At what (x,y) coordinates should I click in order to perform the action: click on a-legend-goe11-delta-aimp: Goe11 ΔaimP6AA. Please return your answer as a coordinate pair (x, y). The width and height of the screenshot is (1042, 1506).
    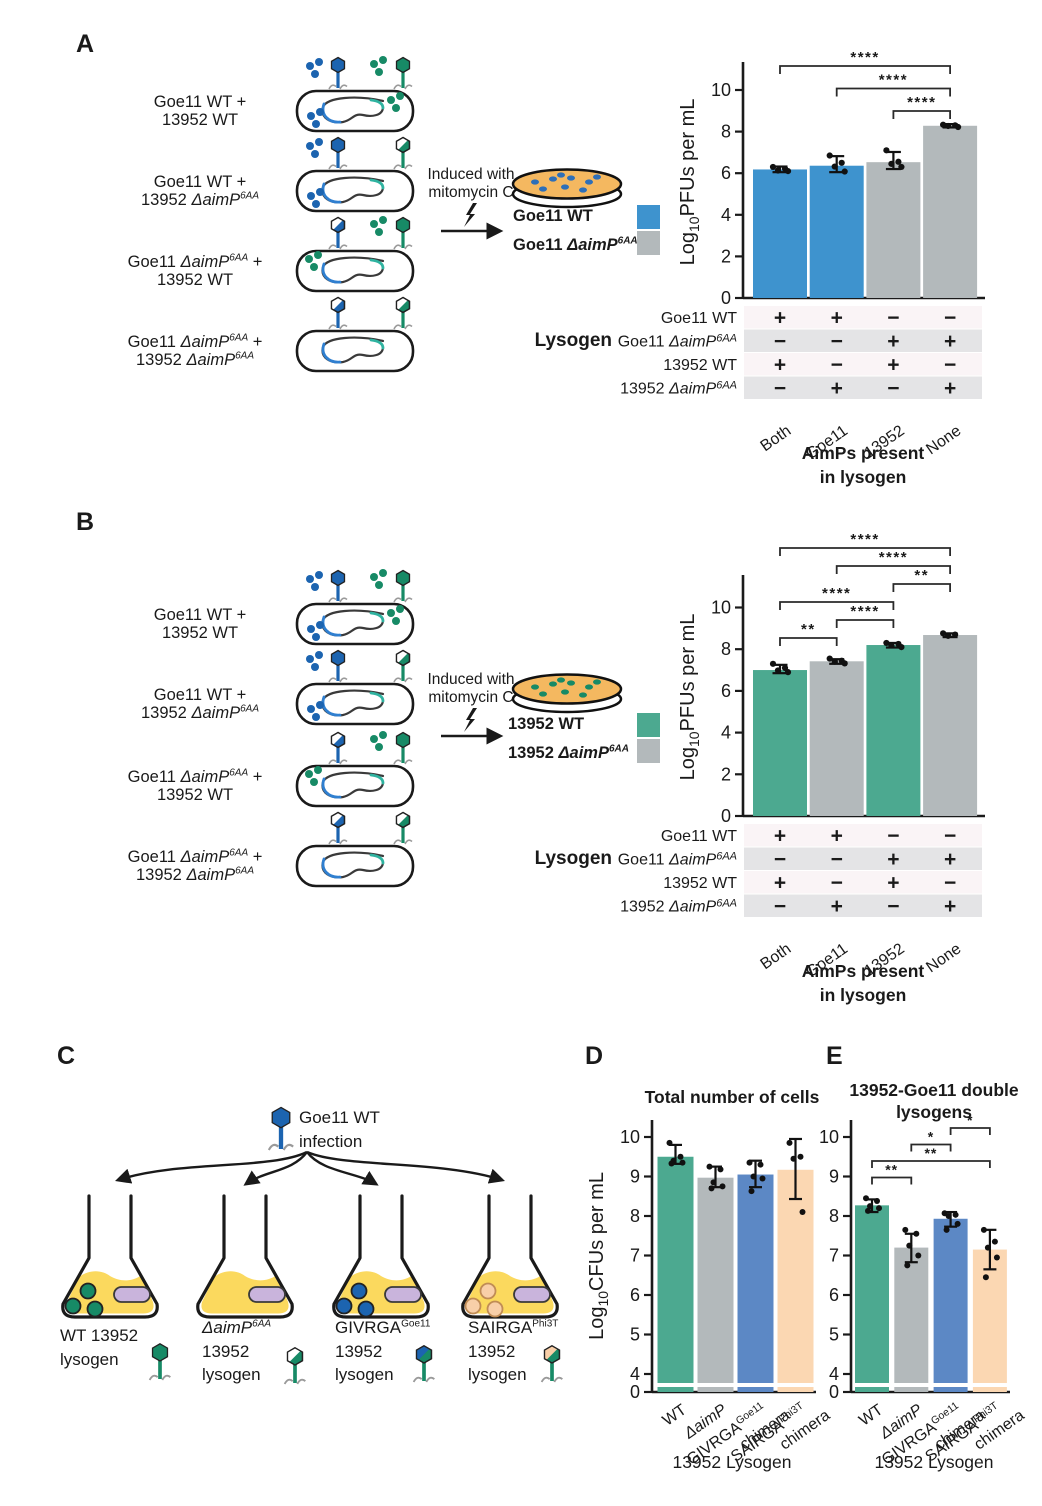
    Looking at the image, I should click on (575, 244).